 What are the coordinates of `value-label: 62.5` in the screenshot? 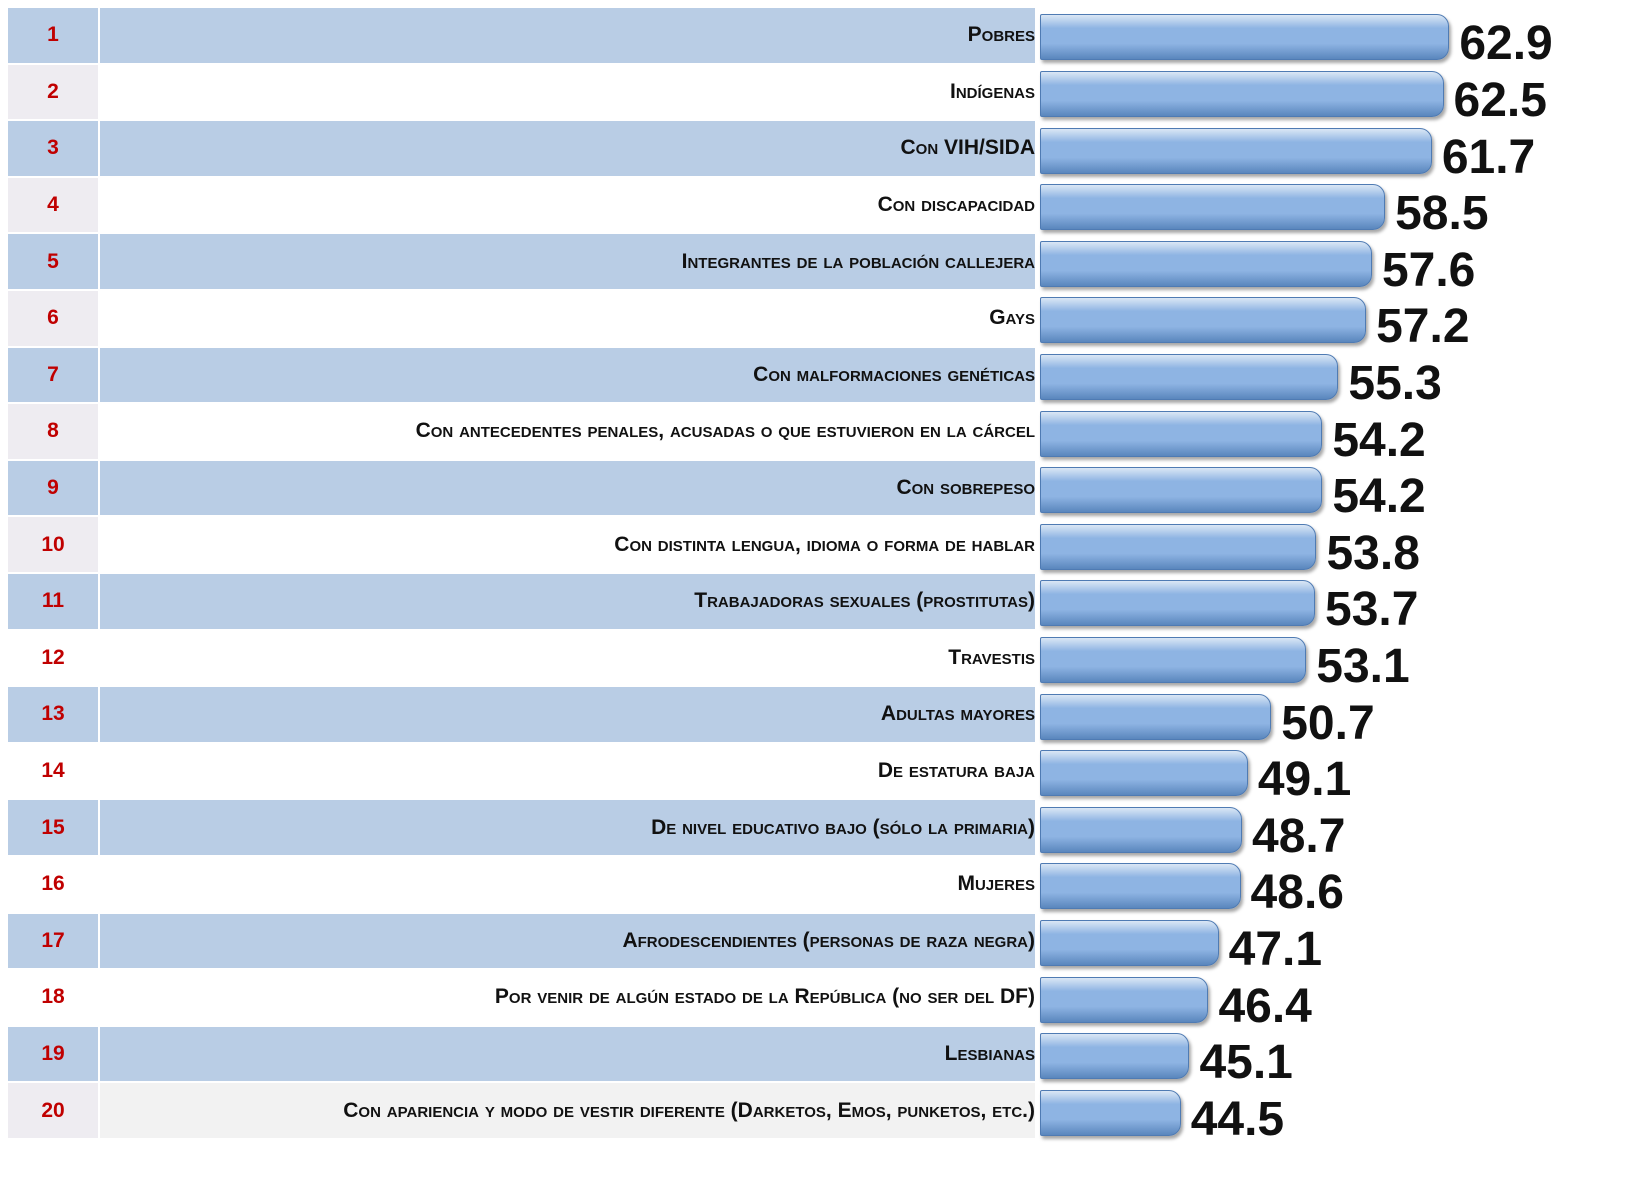 It's located at (1500, 100).